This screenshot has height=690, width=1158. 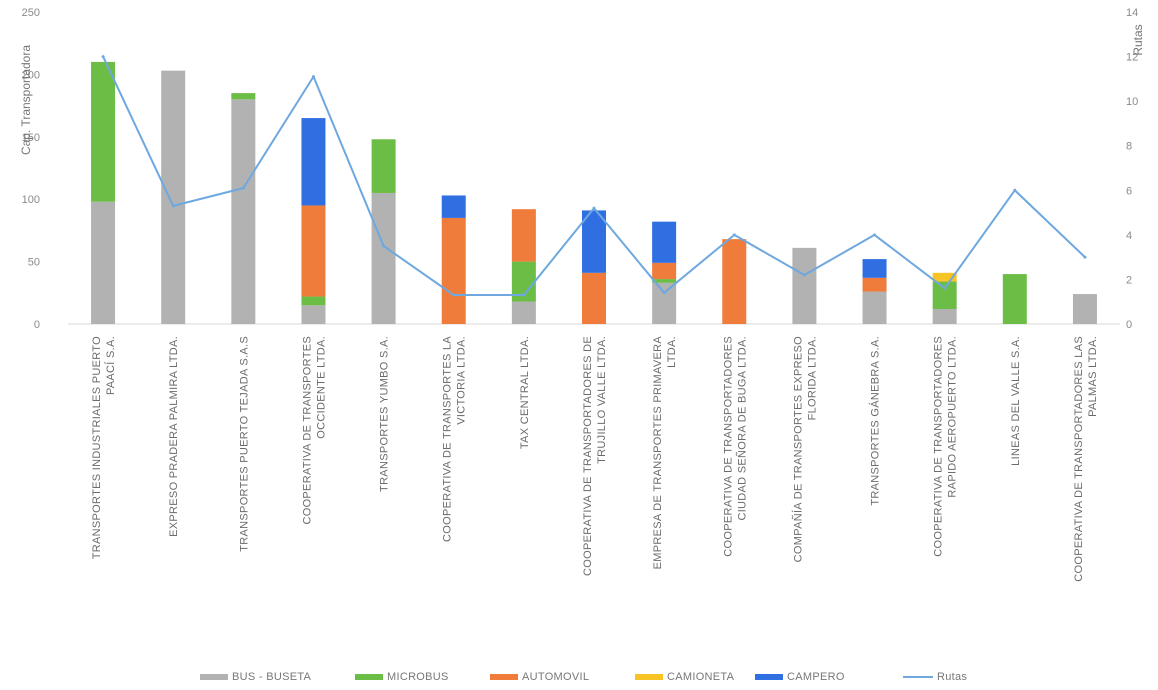 What do you see at coordinates (272, 677) in the screenshot?
I see `legend-label-0: BUS - BUSETA` at bounding box center [272, 677].